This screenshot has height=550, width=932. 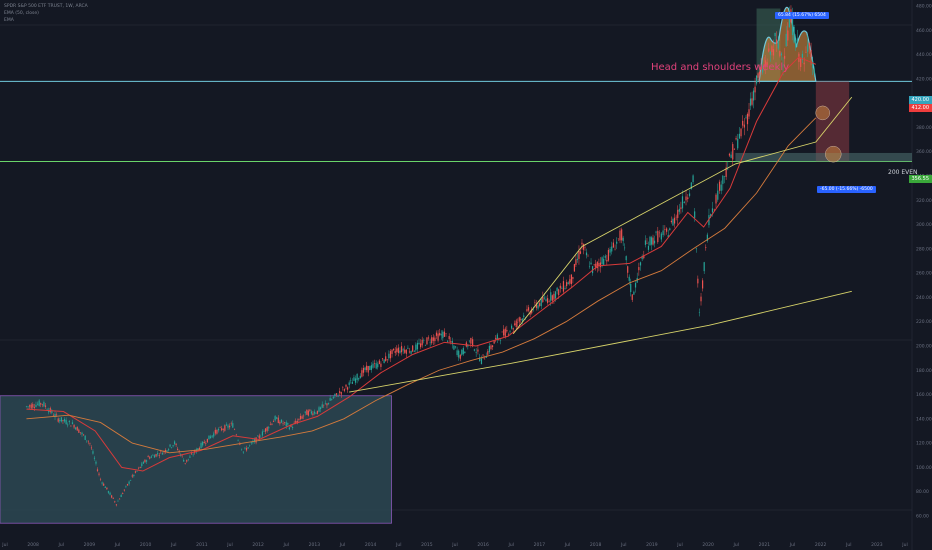 I want to click on x-tick-label: 2010, so click(x=146, y=545).